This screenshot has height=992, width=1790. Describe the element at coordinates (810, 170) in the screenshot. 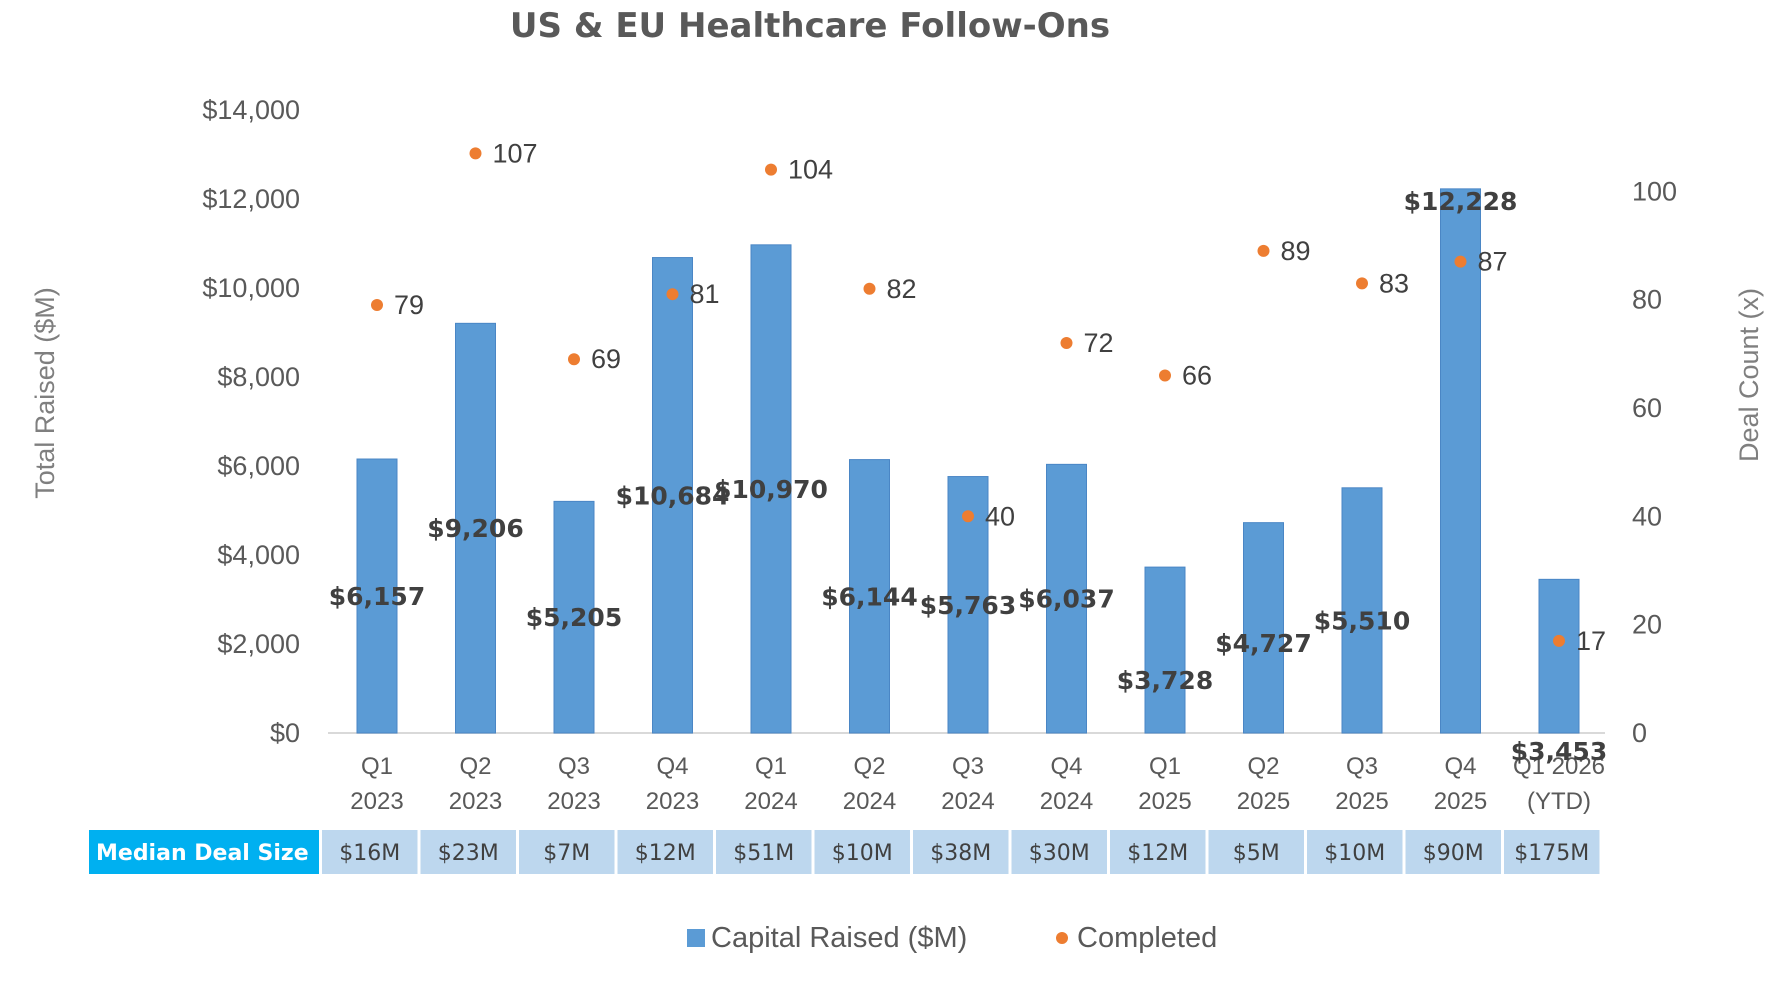

I see `dot-label: 104` at that location.